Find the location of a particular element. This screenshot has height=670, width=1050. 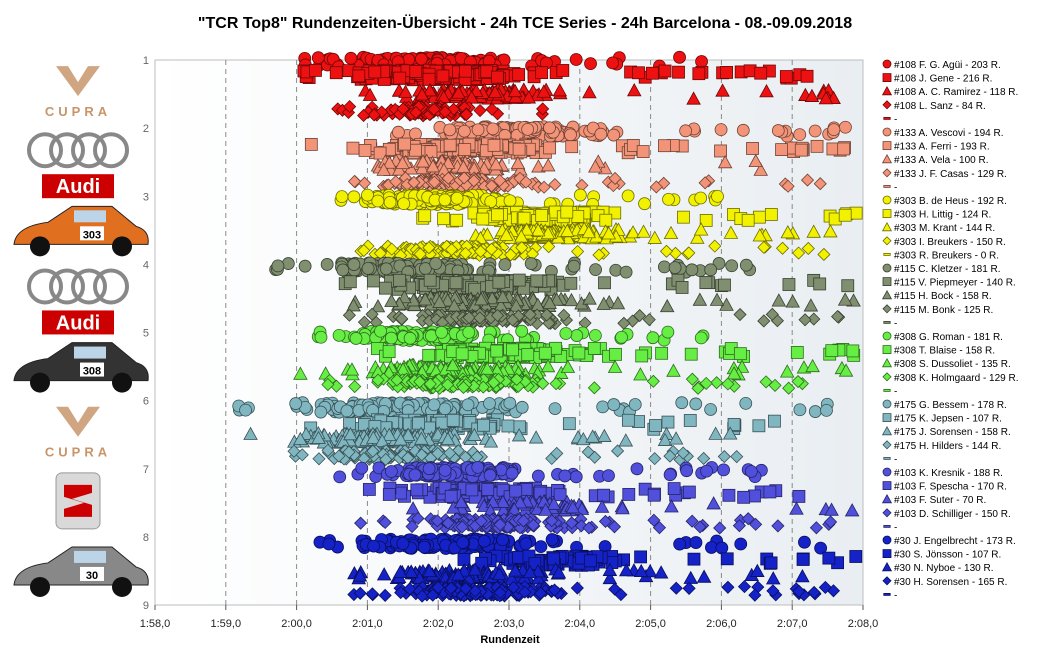

legend-item: #103 K. Kresnik - 188 R. is located at coordinates (942, 473).